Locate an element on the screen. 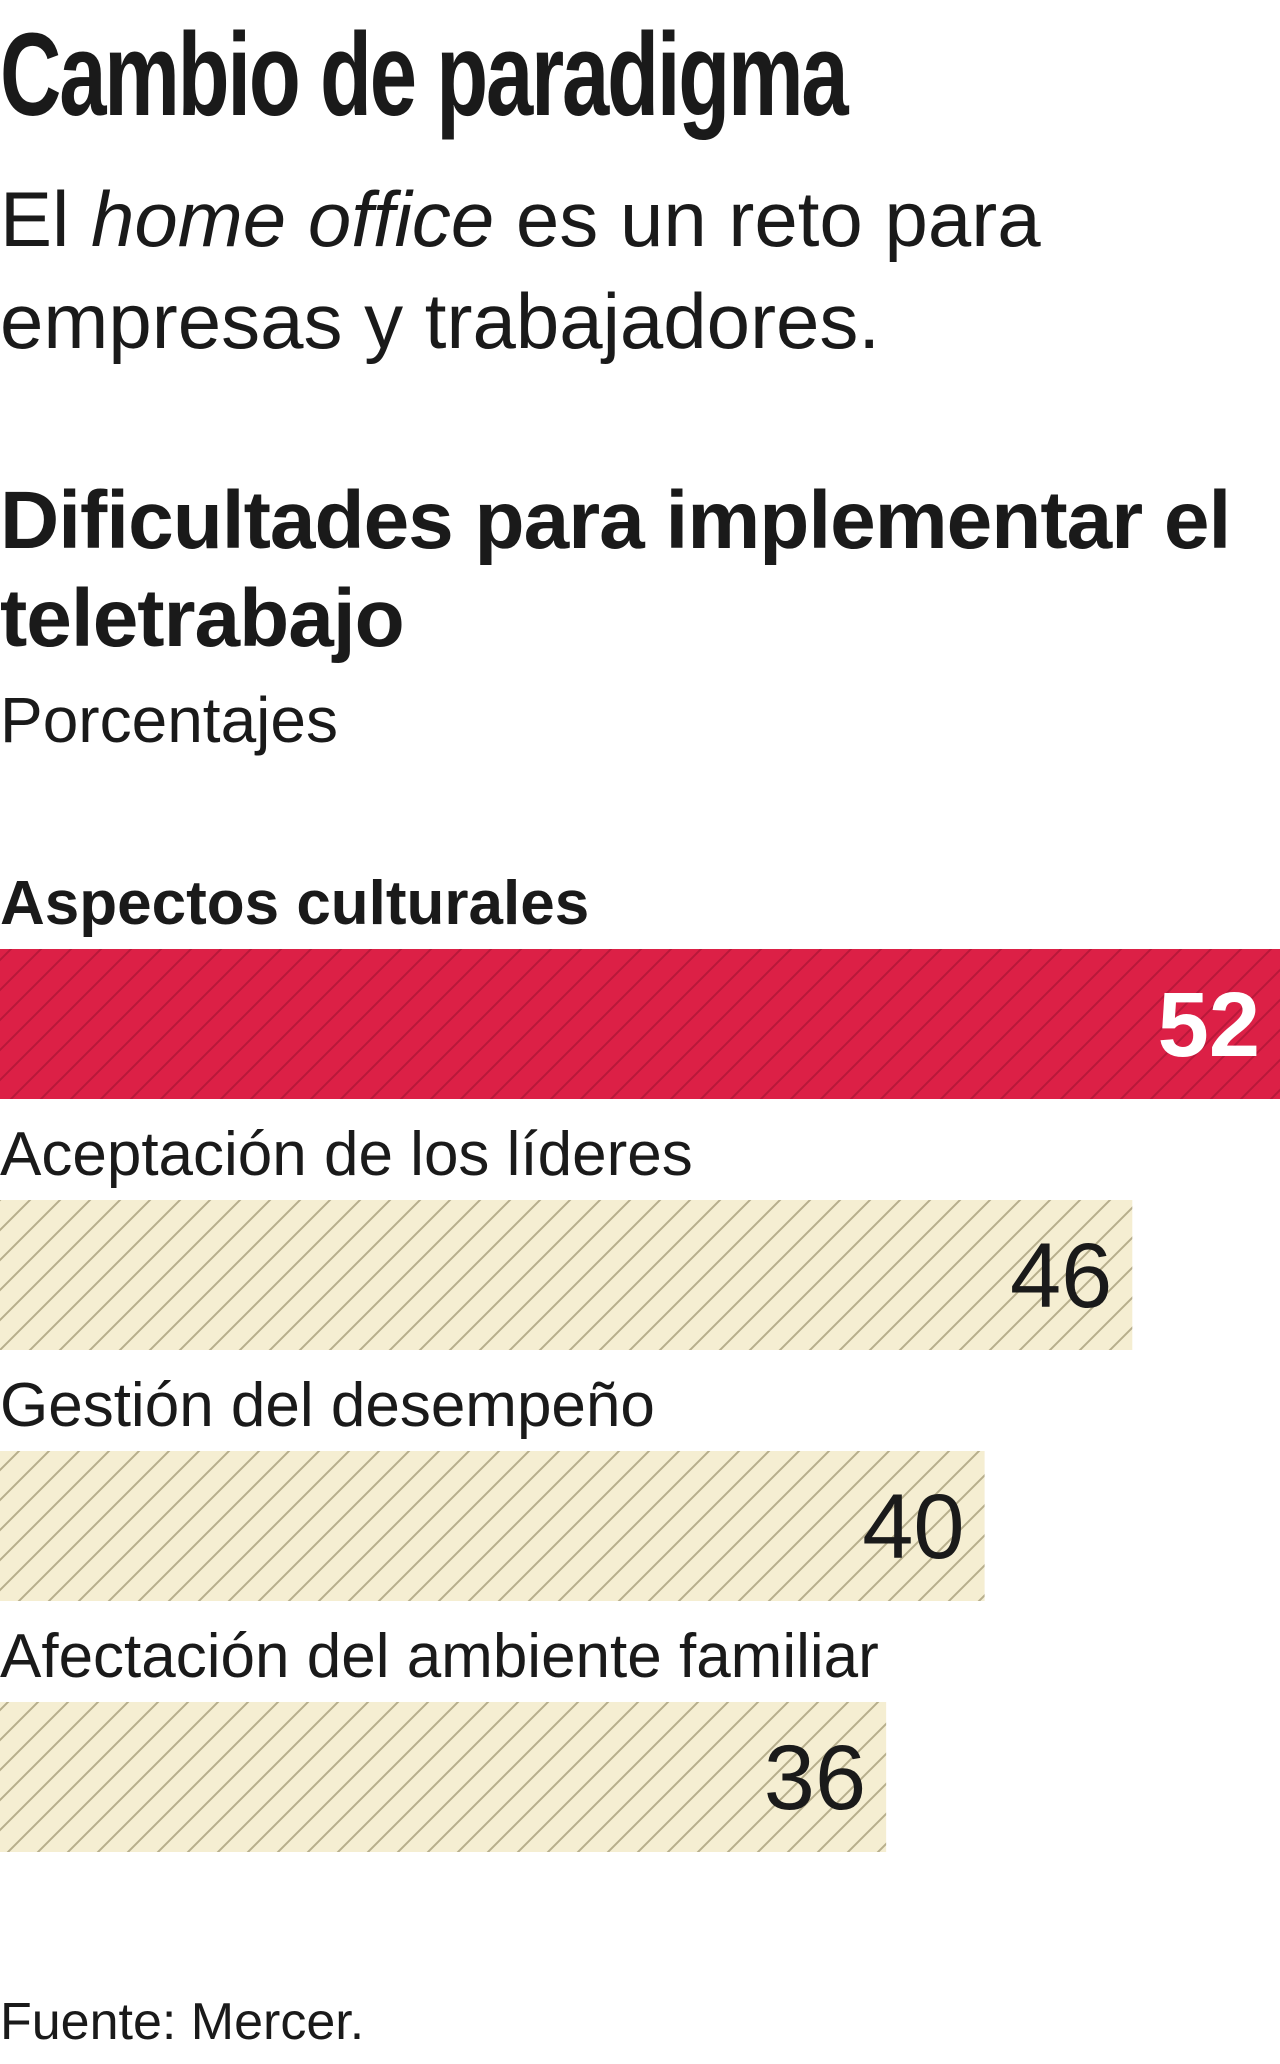  deck-text-post: es un reto para empresas y trabajadores. is located at coordinates (520, 270).